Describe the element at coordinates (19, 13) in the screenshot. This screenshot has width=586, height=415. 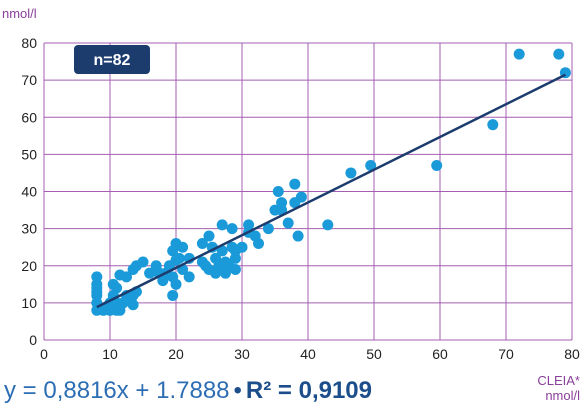
I see `y-axis-label: nmol/l` at that location.